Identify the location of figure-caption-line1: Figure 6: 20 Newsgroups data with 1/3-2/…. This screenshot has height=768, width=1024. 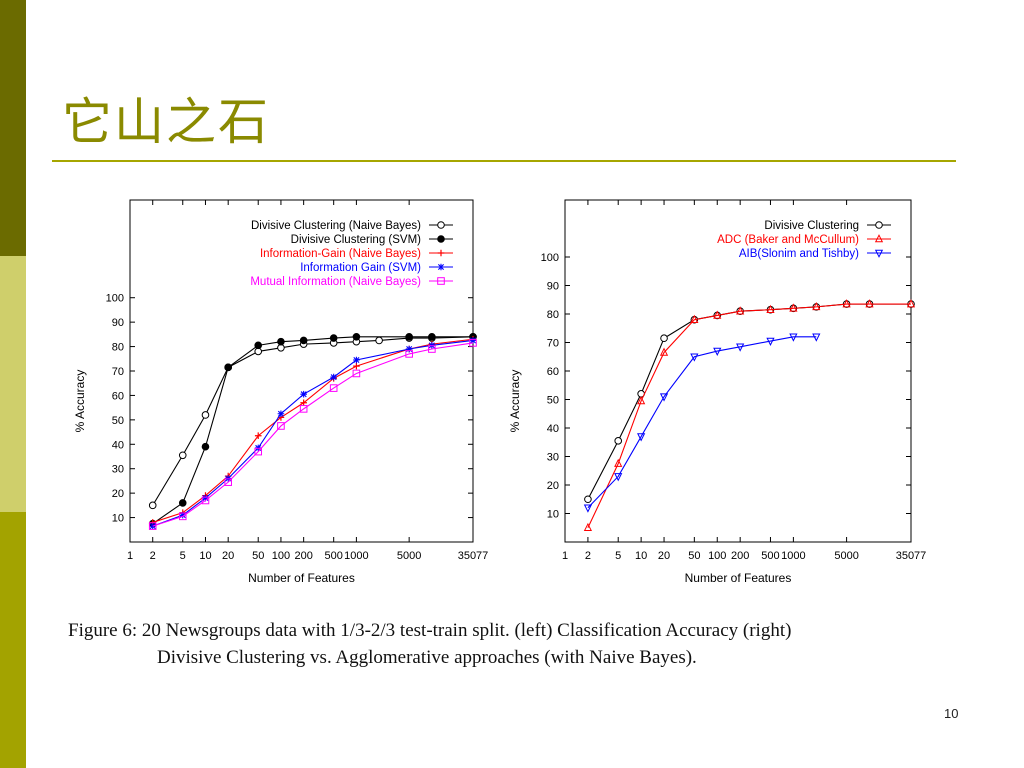
(430, 630).